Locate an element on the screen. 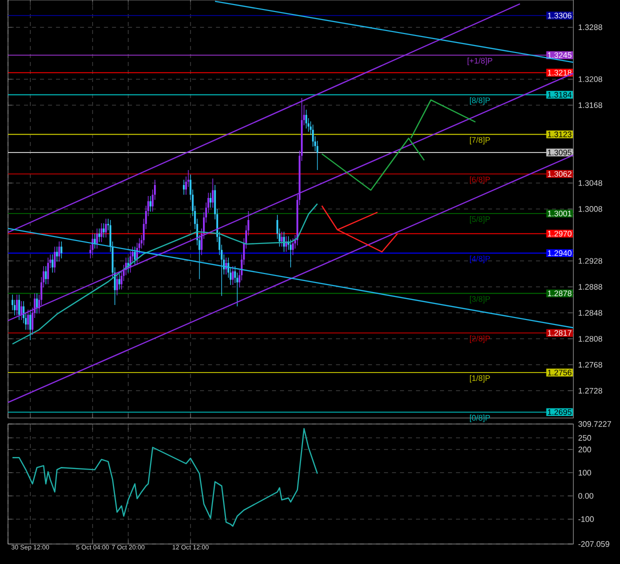  ref-line-label: 1.2940 is located at coordinates (560, 253).